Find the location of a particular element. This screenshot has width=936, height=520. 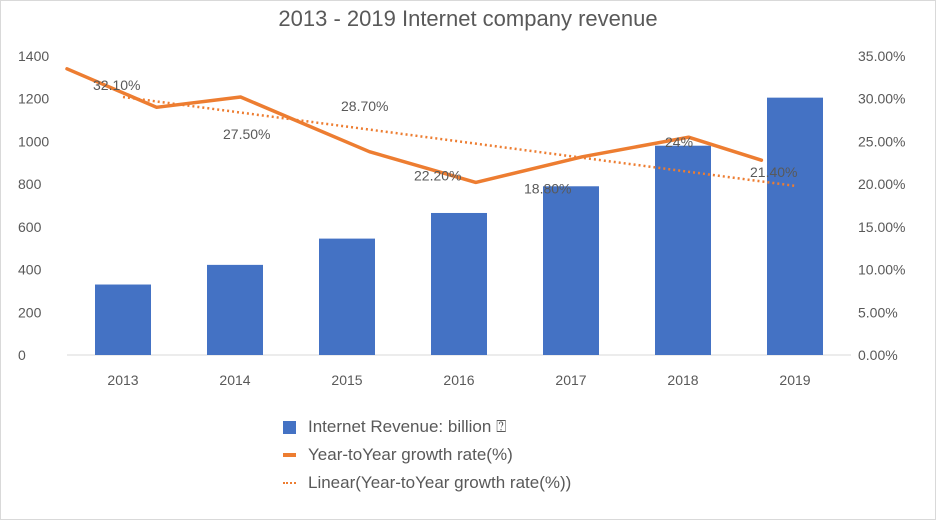

x-tick-label: 2019 is located at coordinates (794, 380).